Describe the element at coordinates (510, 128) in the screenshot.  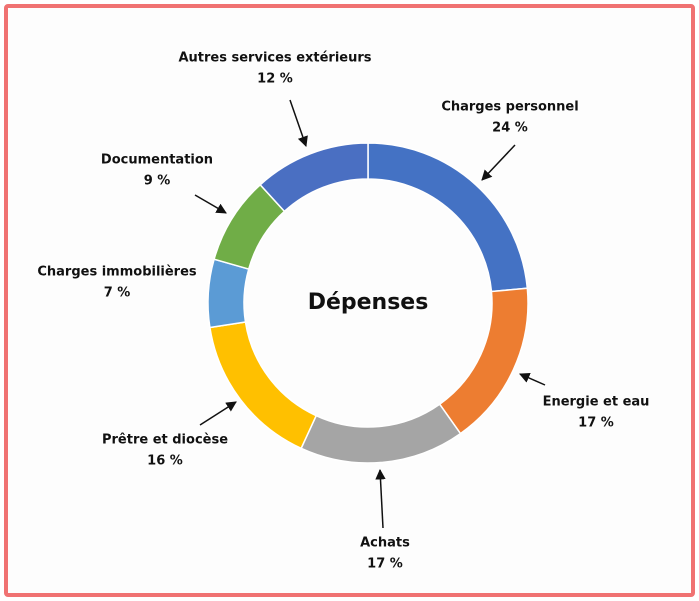
I see `segment-value-label: 24 %` at that location.